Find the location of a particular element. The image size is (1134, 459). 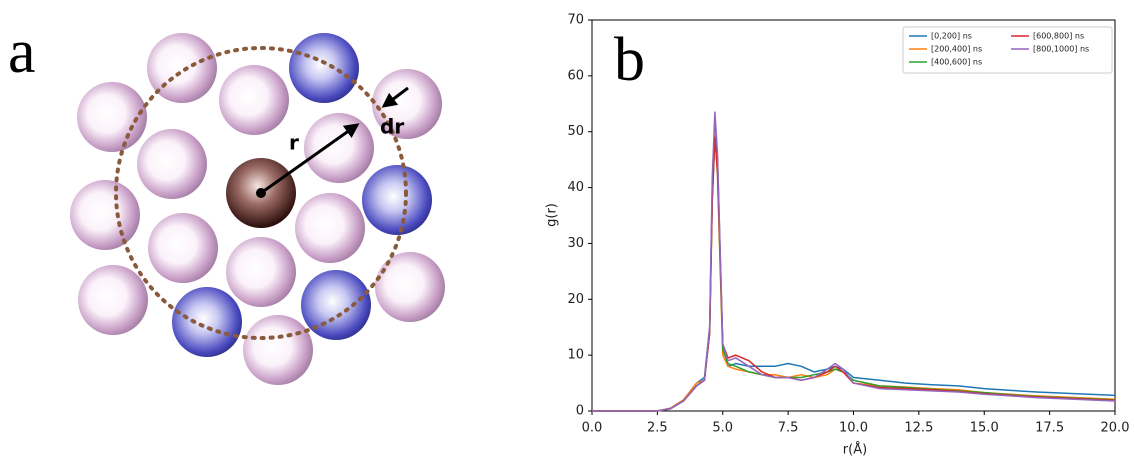

y-tick-label: 60 is located at coordinates (575, 75).